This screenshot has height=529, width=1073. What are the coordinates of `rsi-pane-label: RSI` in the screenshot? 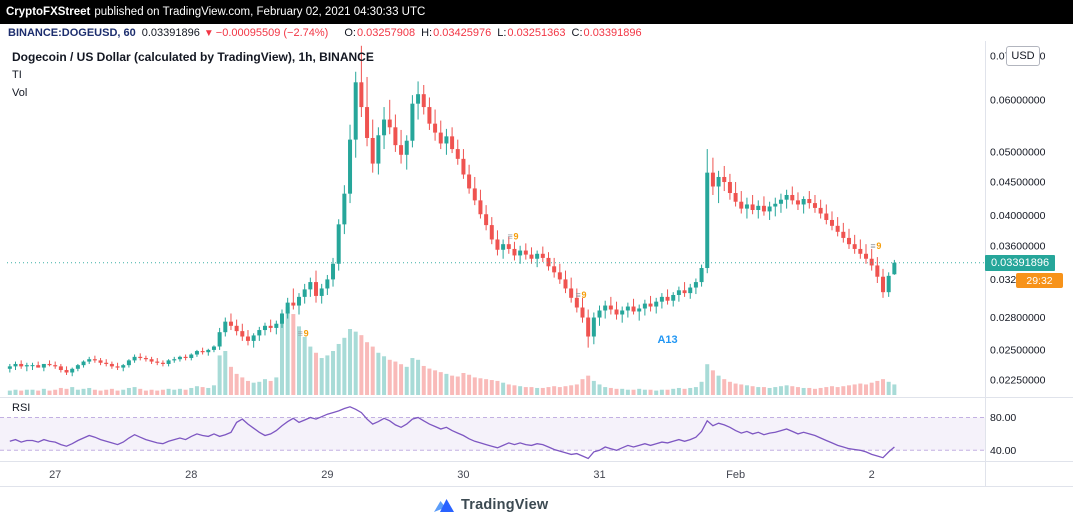 It's located at (21, 408).